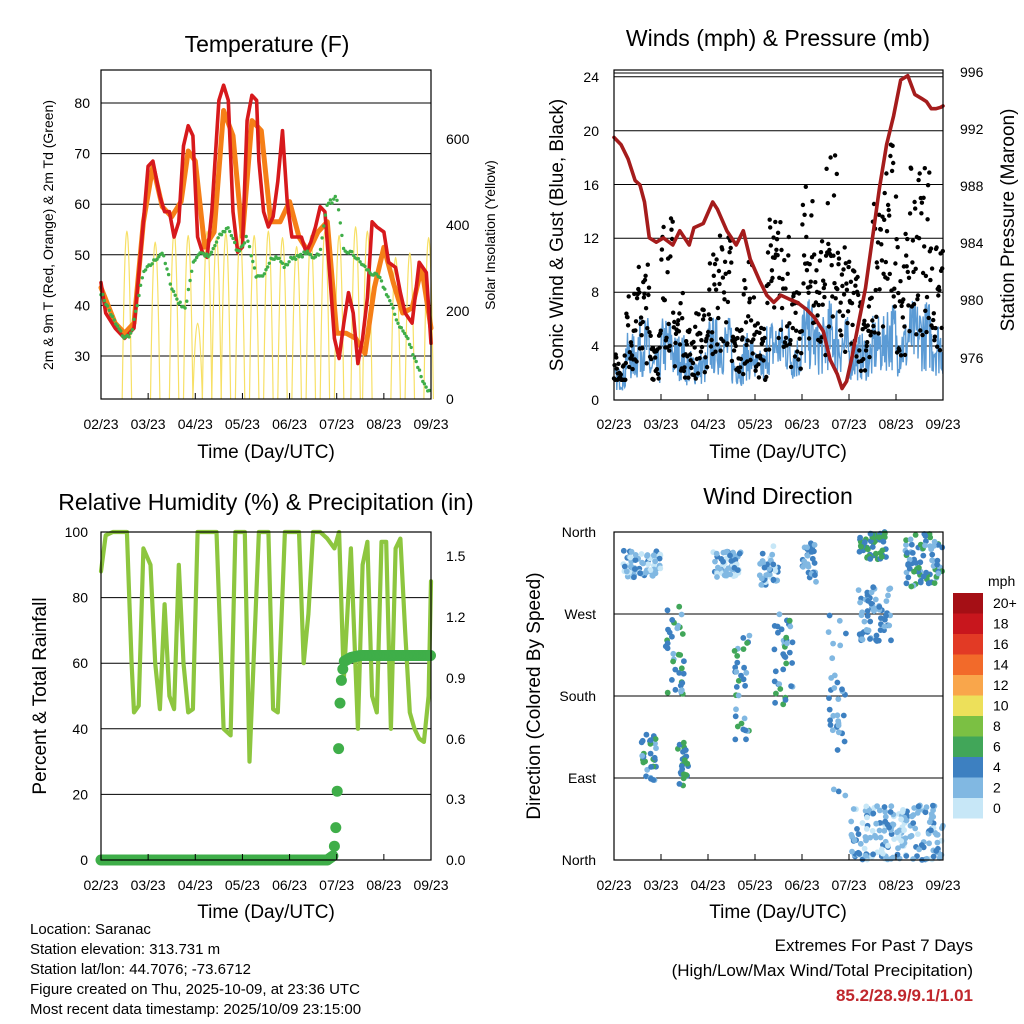 This screenshot has width=1024, height=1024. I want to click on y-axis-title: Sonic Wind & Gust (Blue, Black), so click(557, 235).